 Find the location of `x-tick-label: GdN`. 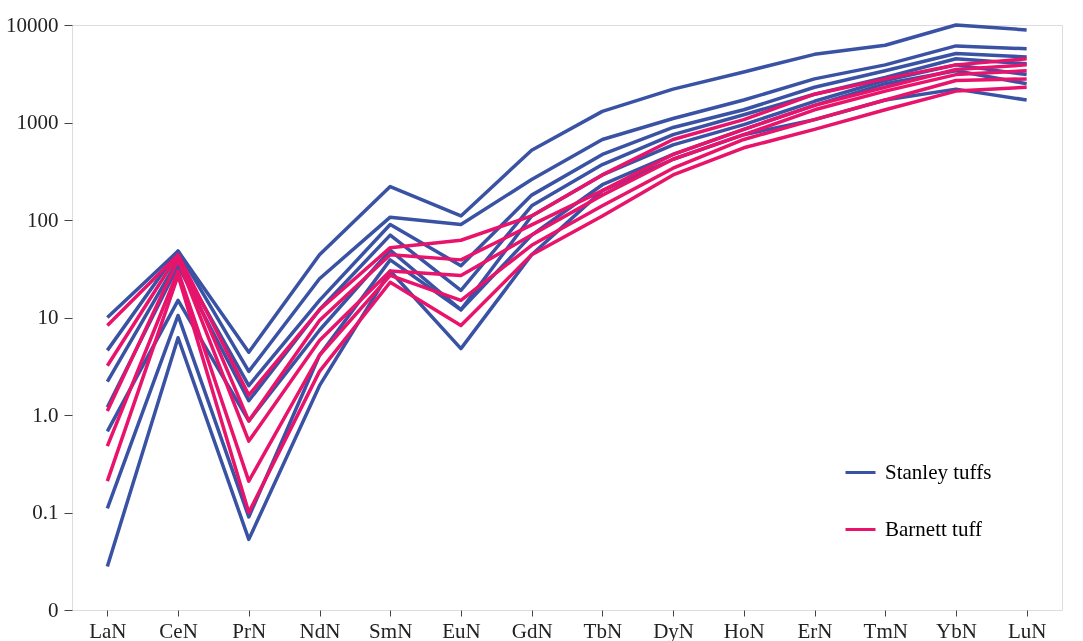

x-tick-label: GdN is located at coordinates (532, 629).